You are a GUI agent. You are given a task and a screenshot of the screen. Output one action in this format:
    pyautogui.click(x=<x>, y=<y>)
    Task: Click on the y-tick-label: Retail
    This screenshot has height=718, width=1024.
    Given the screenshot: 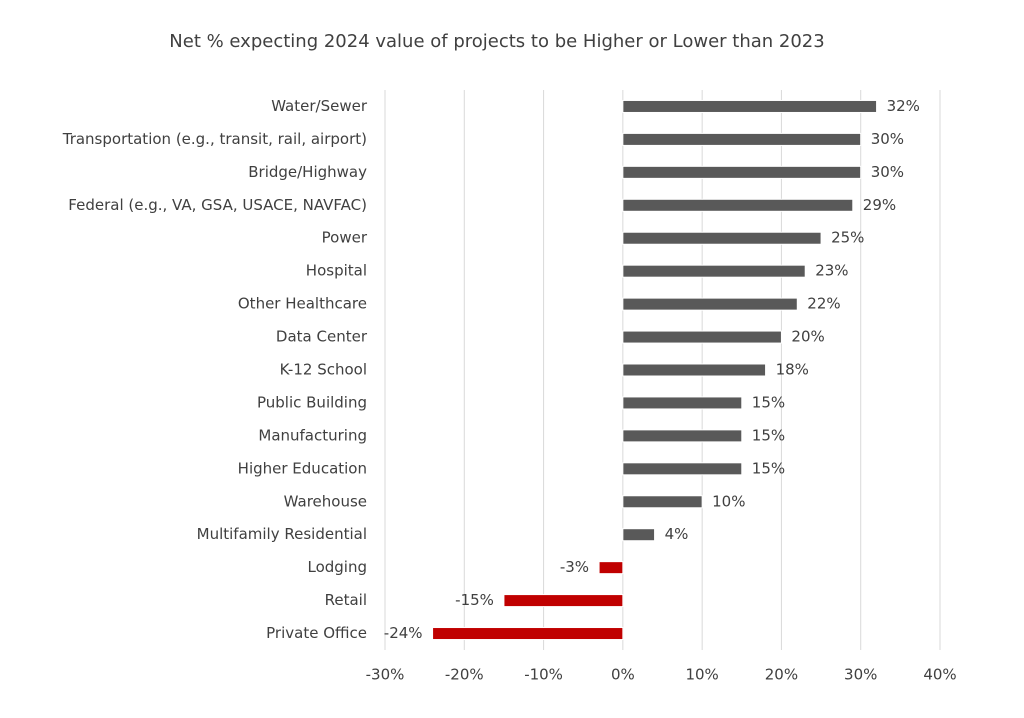 What is the action you would take?
    pyautogui.click(x=346, y=600)
    